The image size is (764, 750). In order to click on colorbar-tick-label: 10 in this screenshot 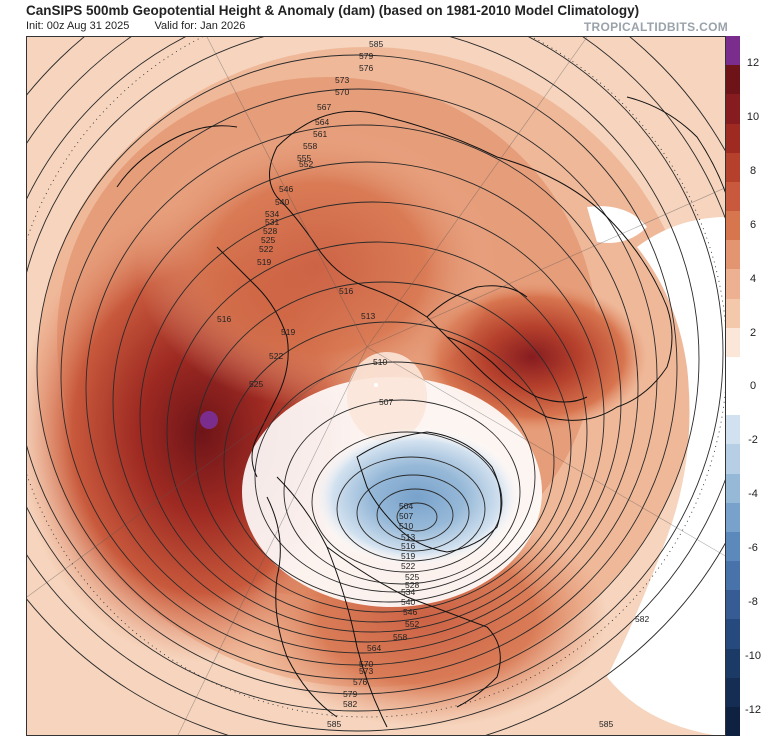, I will do `click(753, 117)`.